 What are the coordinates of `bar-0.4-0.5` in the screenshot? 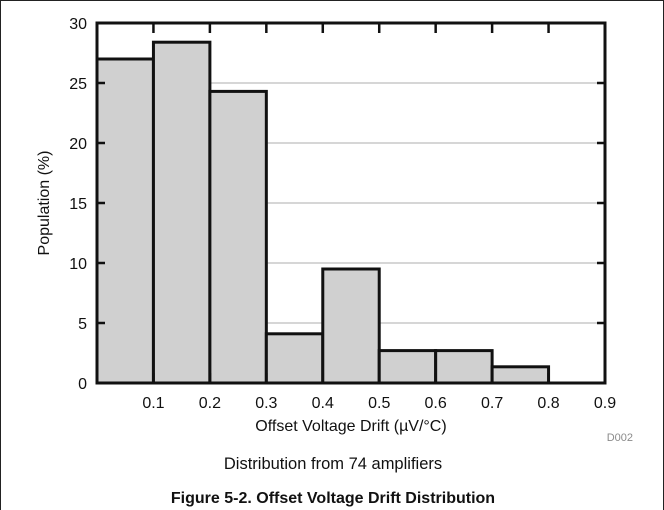 It's located at (351, 326).